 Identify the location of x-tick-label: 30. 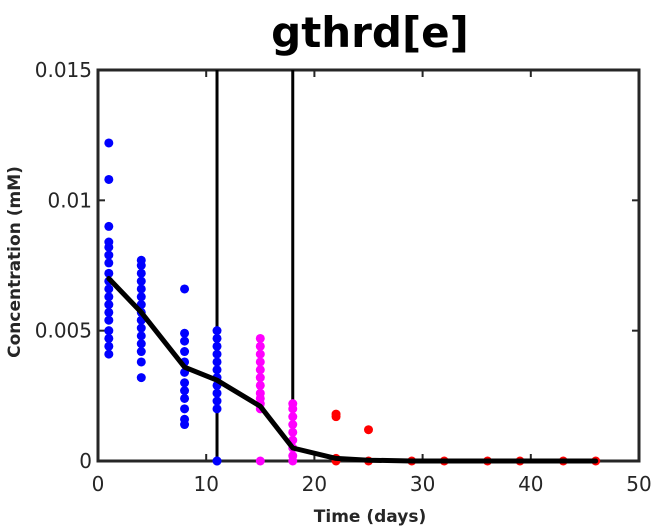
(422, 484).